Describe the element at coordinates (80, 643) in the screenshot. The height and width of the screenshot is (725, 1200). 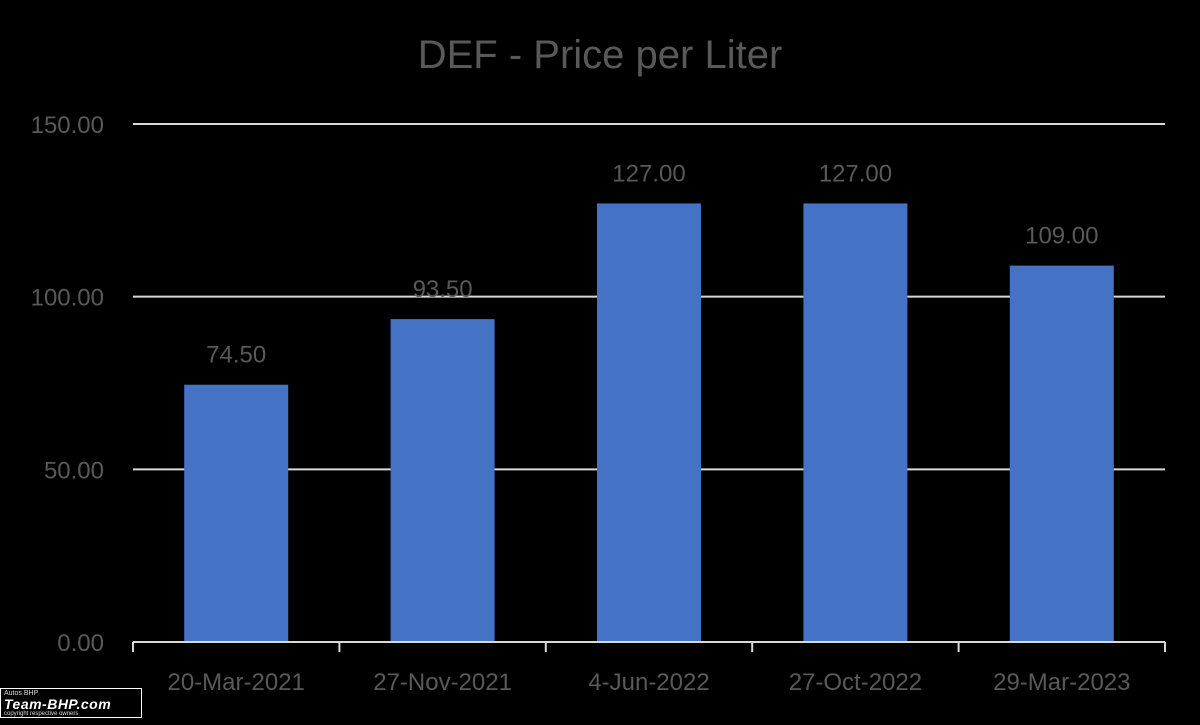
I see `y-tick-label: 0.00` at that location.